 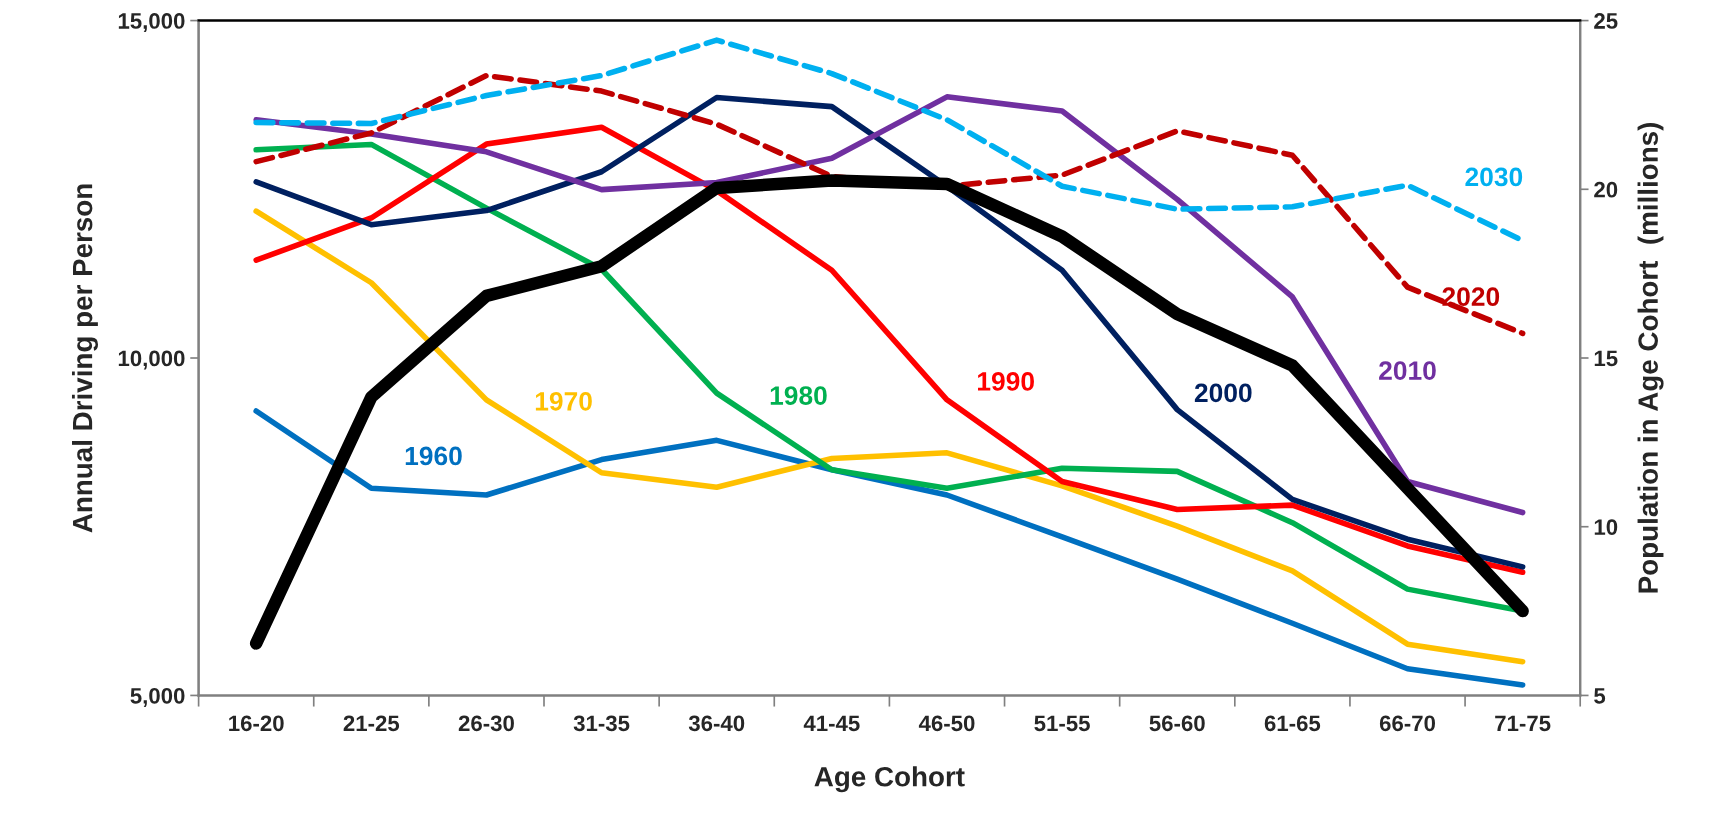 I want to click on y2-tick-label: 20, so click(x=1606, y=189).